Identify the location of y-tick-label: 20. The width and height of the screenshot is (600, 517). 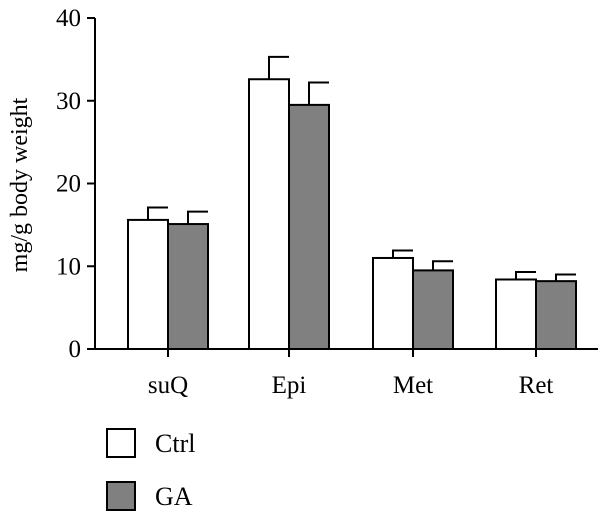
(68, 184).